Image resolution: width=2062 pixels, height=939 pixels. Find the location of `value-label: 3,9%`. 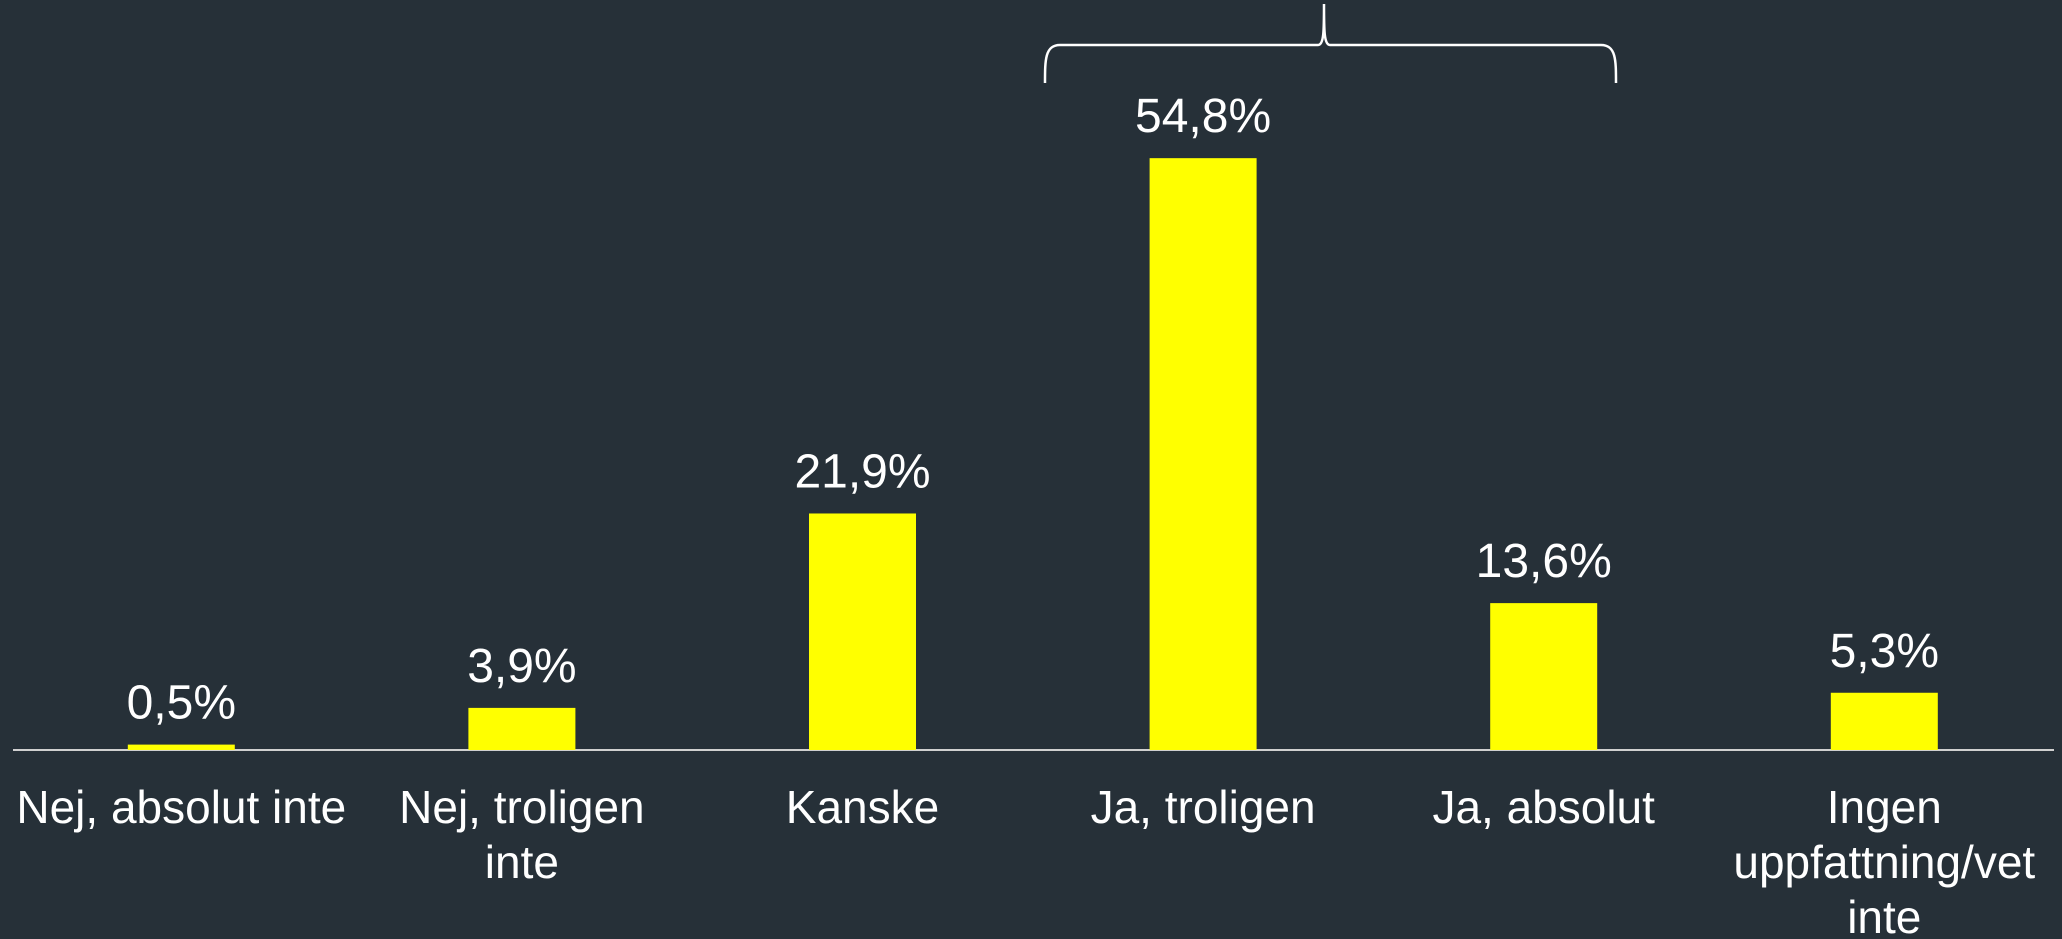

value-label: 3,9% is located at coordinates (521, 666).